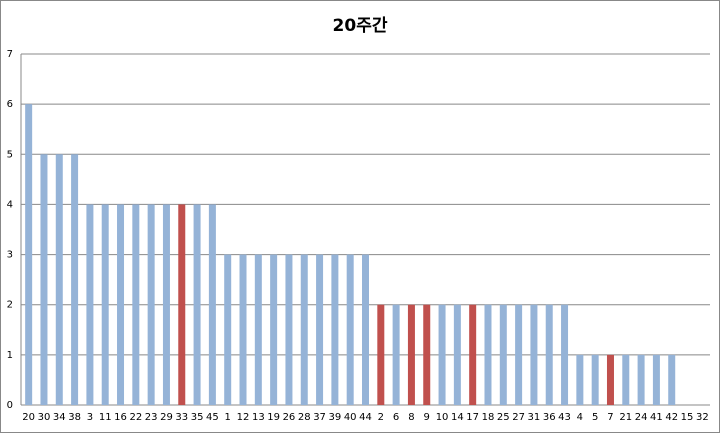 Image resolution: width=720 pixels, height=433 pixels. I want to click on x-tick-label: 41, so click(656, 417).